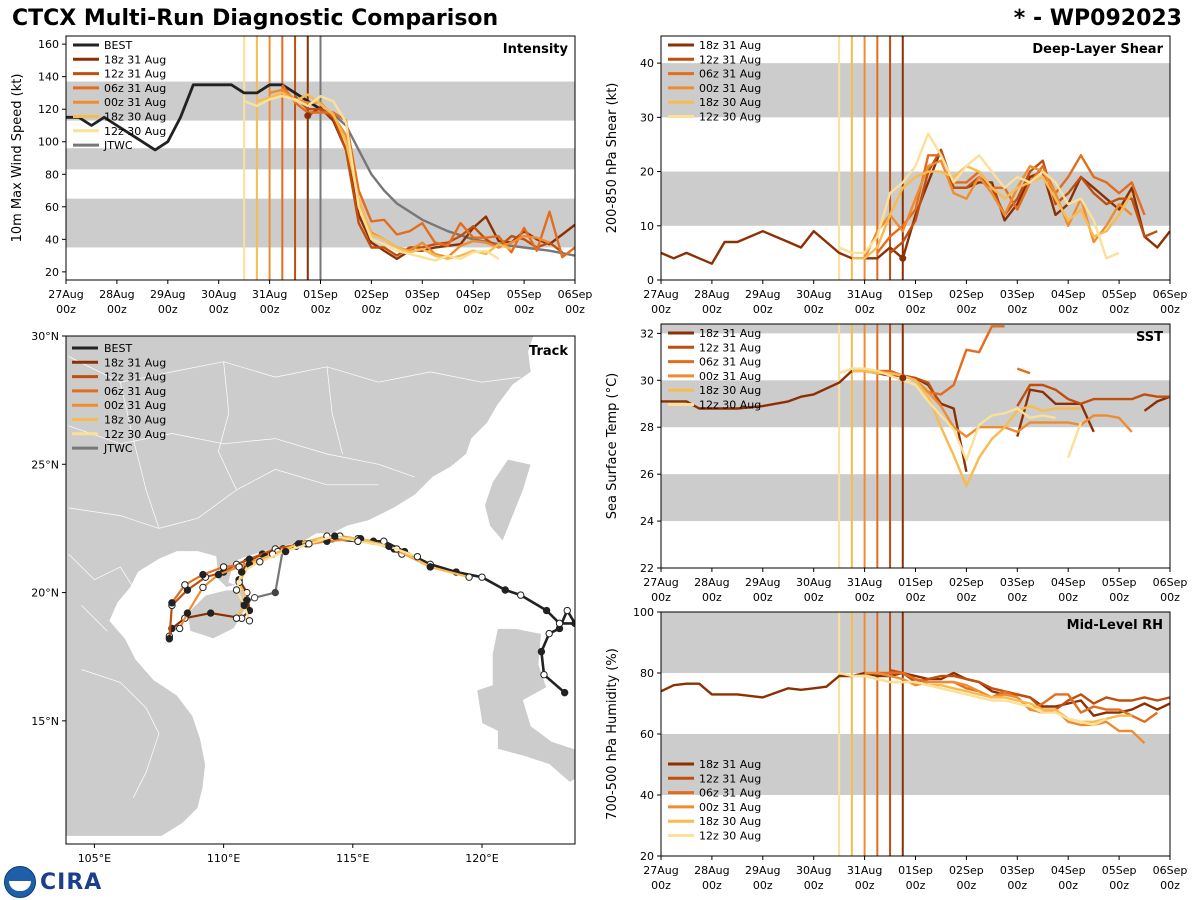 This screenshot has height=900, width=1200. What do you see at coordinates (371, 294) in the screenshot?
I see `intensity-xtick-day: 02Sep` at bounding box center [371, 294].